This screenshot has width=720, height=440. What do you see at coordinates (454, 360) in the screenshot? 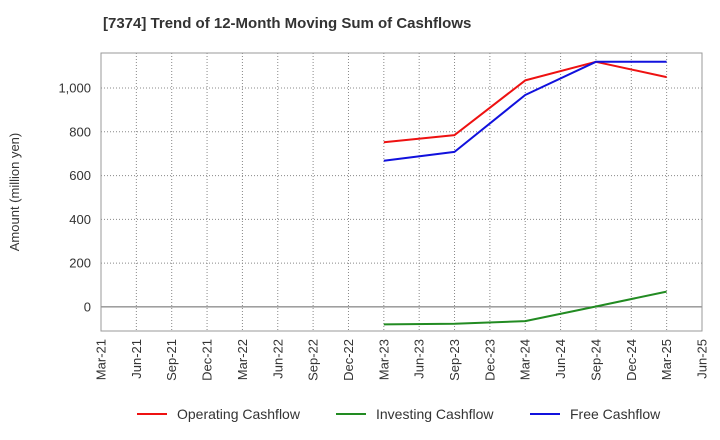
I see `x-tick-label: Sep-23` at bounding box center [454, 360].